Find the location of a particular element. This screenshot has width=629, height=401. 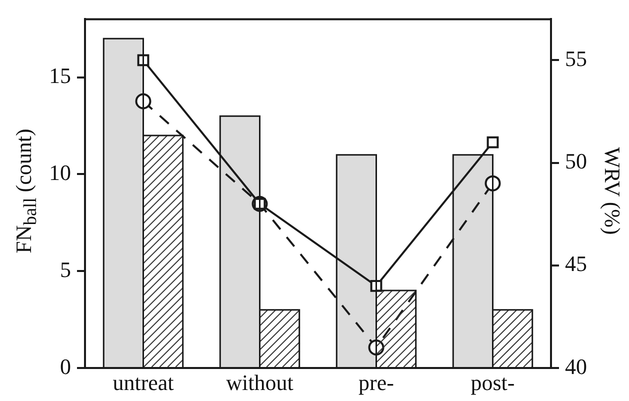

y2-tick-label: 40 is located at coordinates (576, 366).